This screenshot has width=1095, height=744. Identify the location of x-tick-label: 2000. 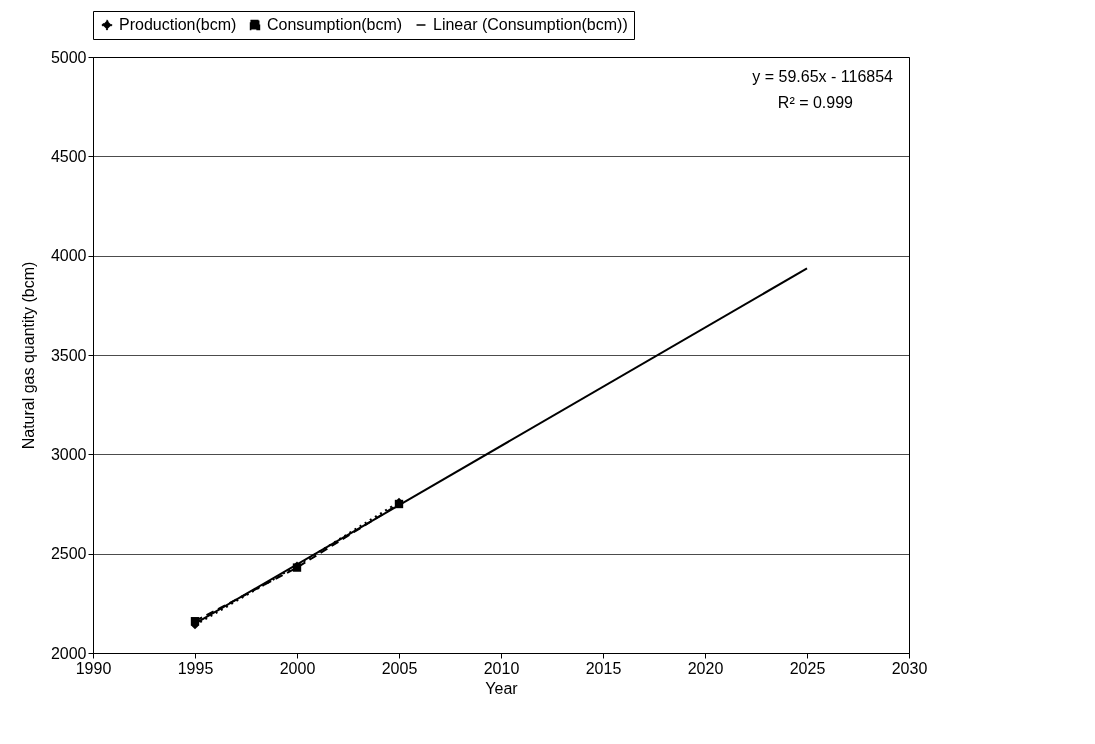
(297, 668).